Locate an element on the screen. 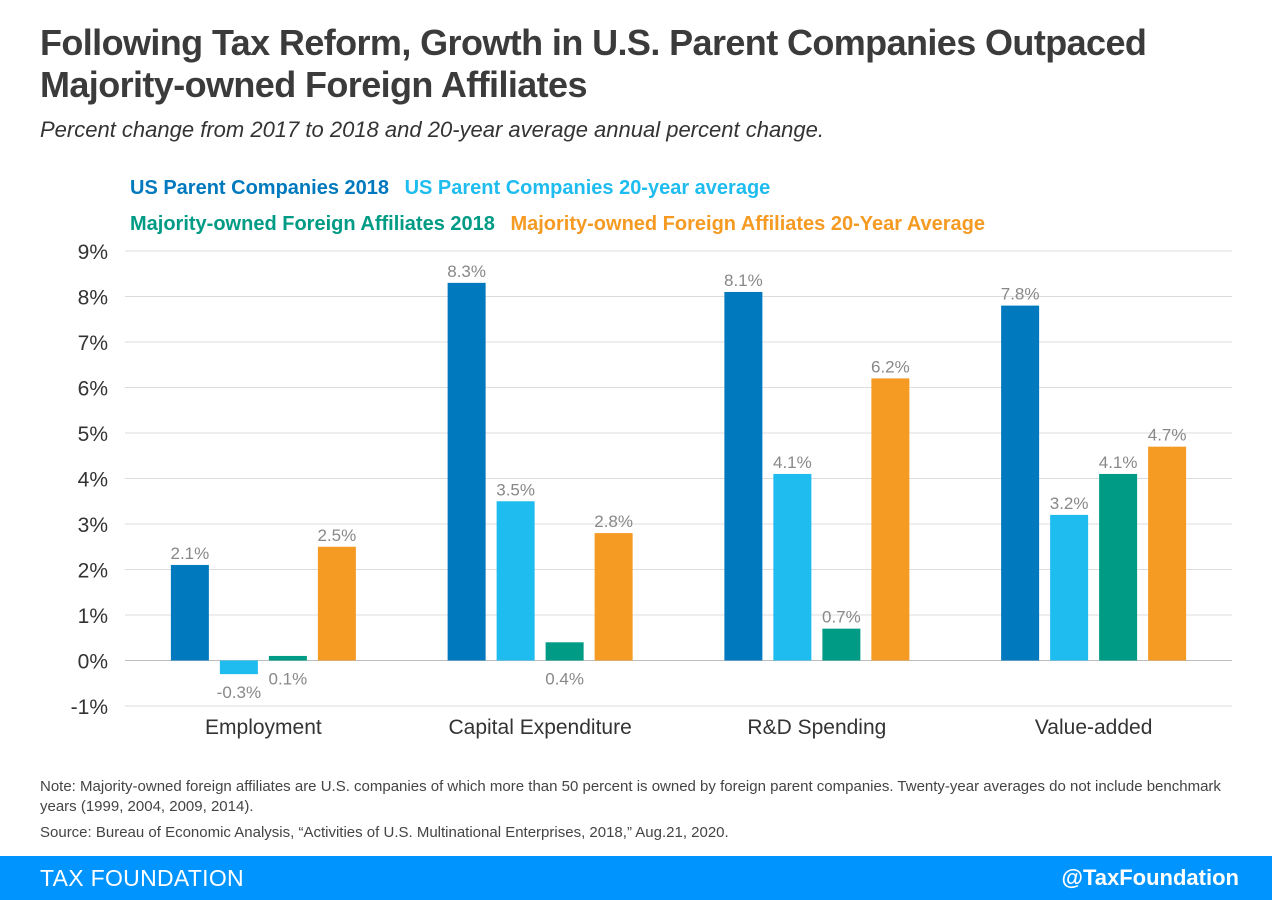  footer-bar: TAX FOUNDATION @TaxFoundation is located at coordinates (636, 878).